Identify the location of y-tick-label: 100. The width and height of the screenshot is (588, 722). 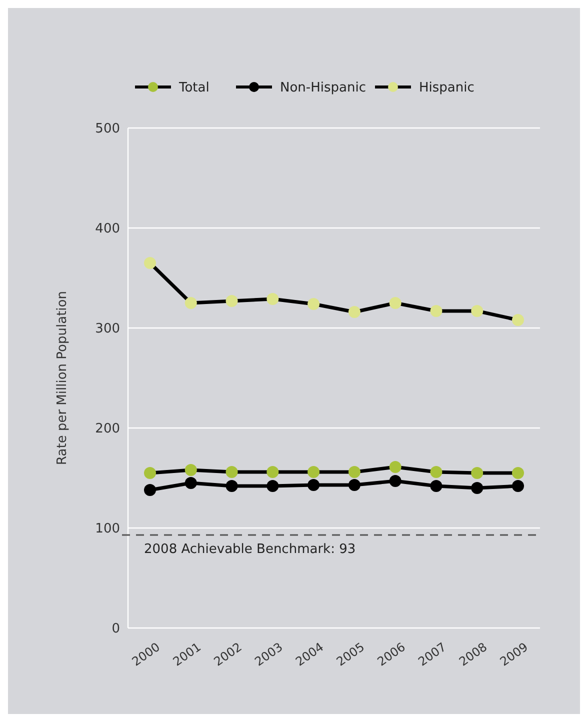
(107, 529).